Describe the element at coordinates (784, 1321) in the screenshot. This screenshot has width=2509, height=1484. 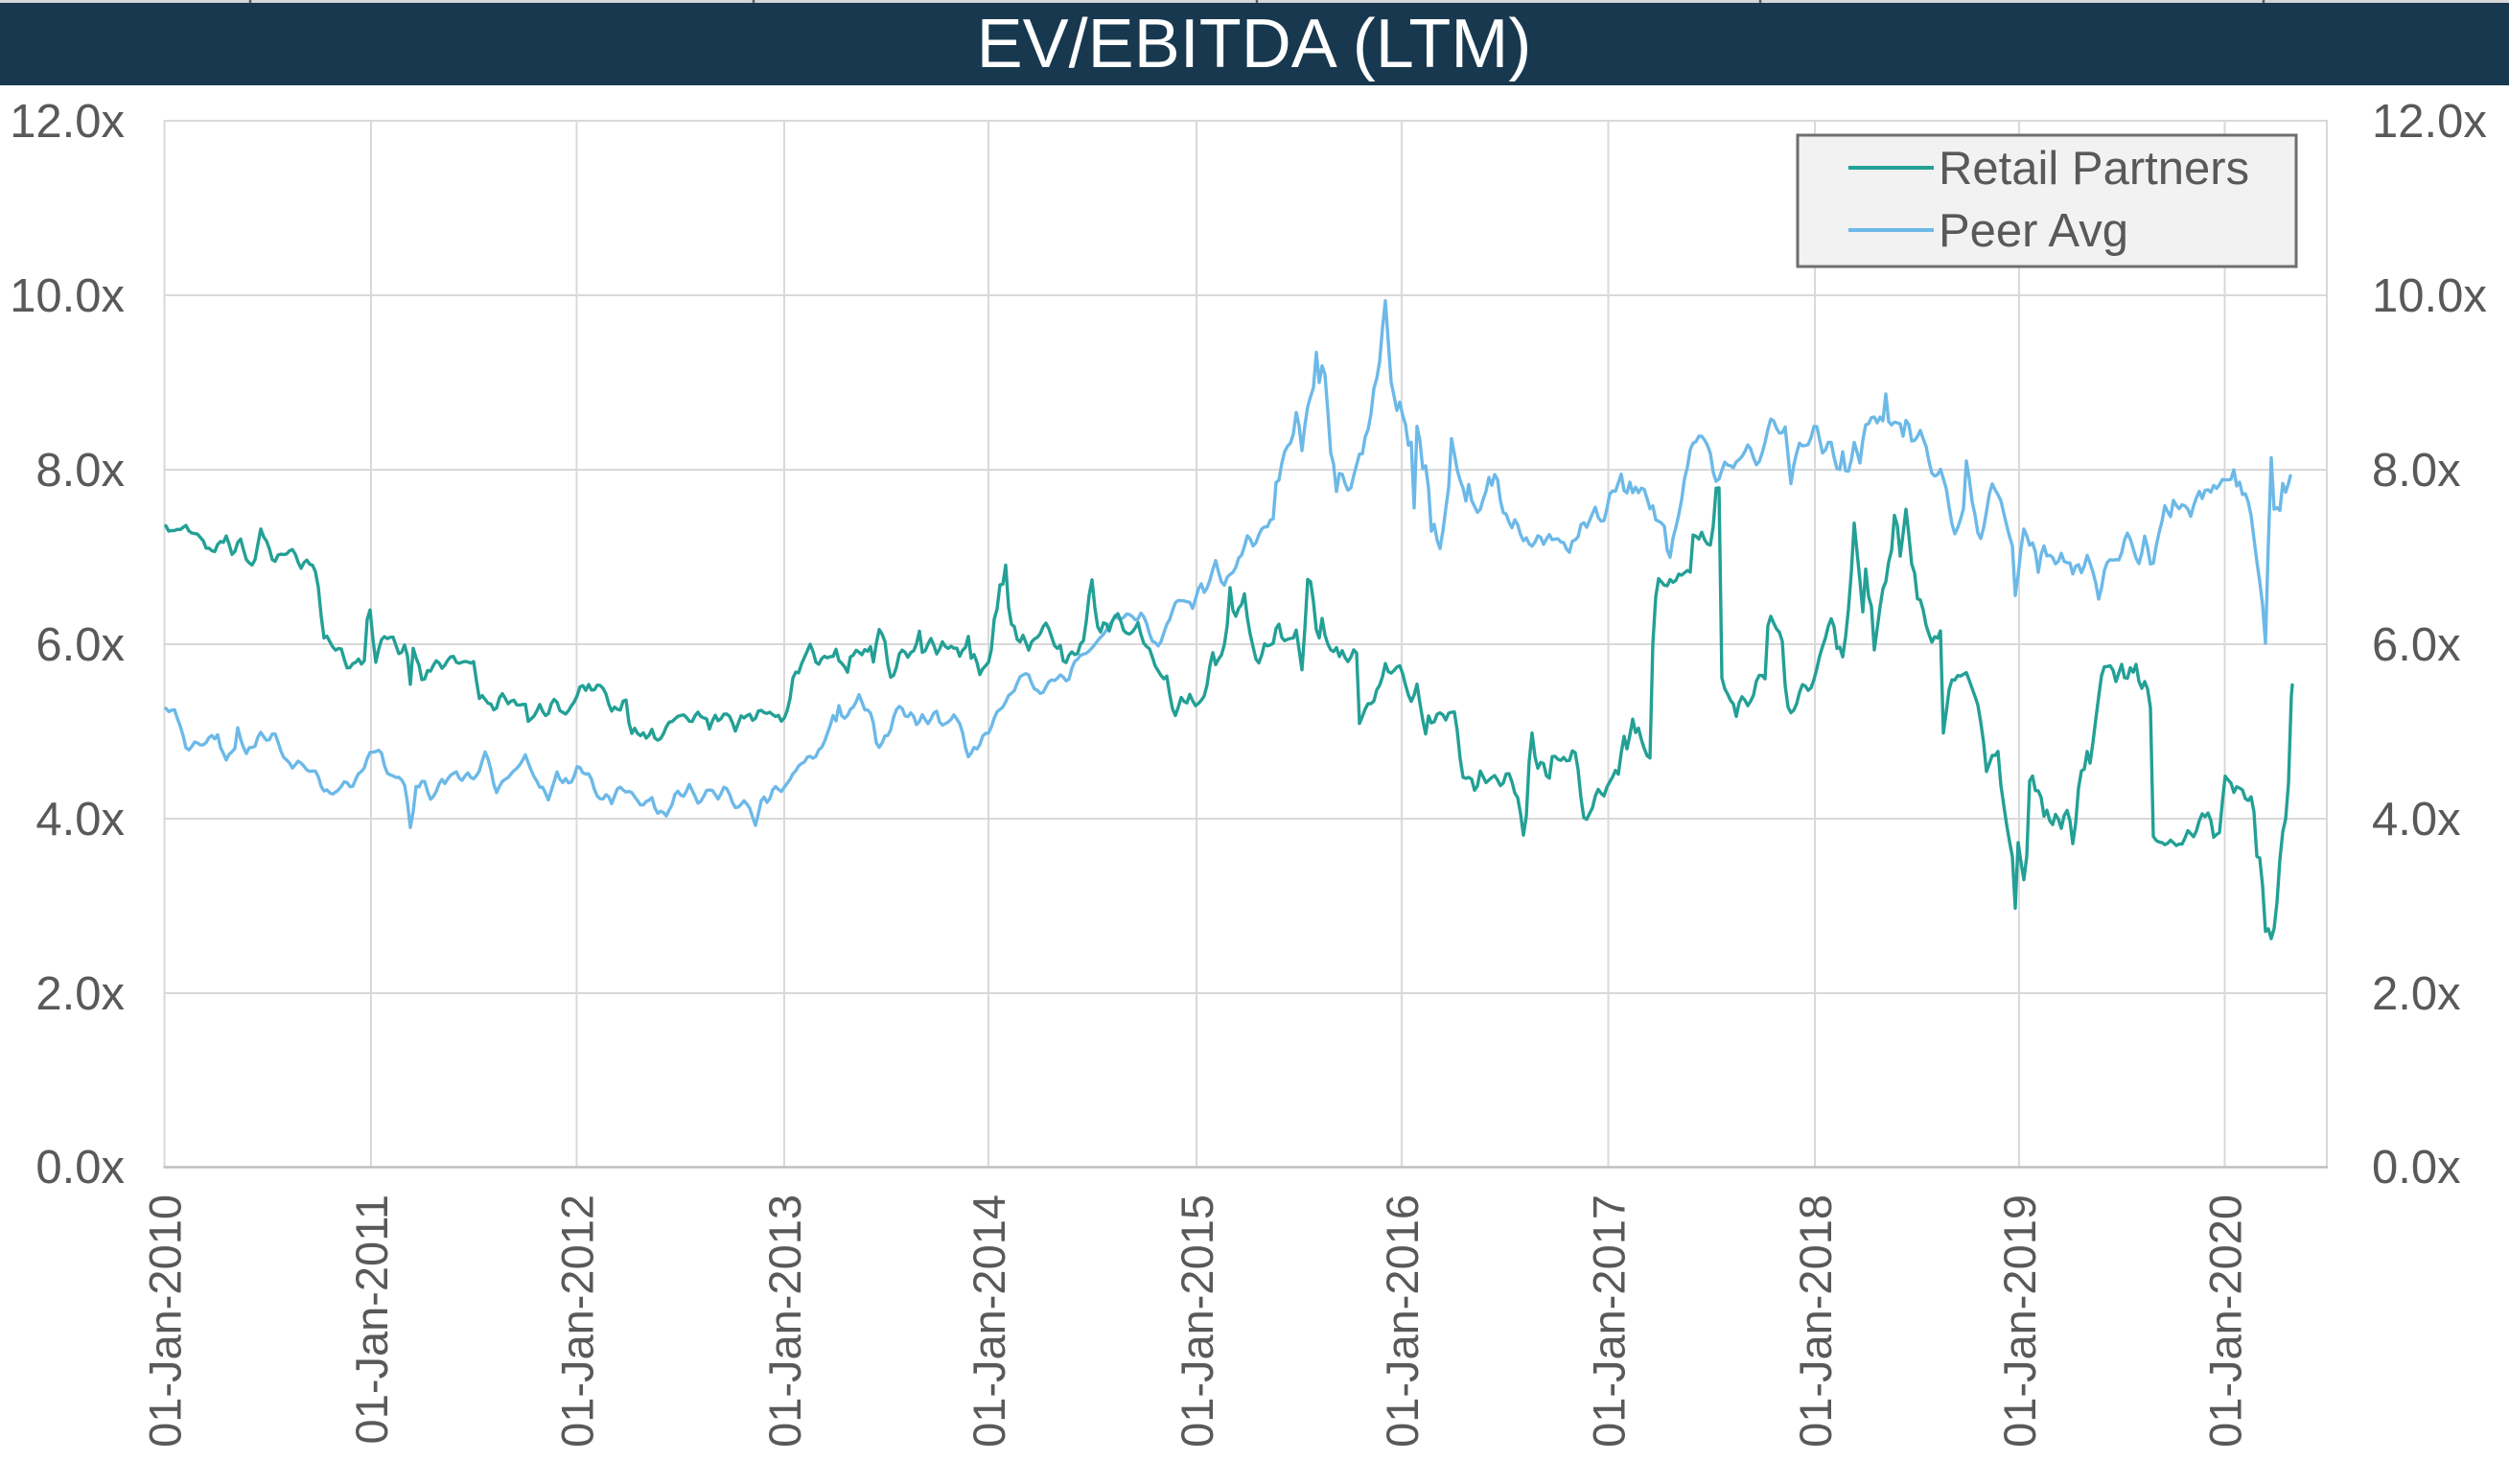
I see `svg-text: 01-Jan-2013` at that location.